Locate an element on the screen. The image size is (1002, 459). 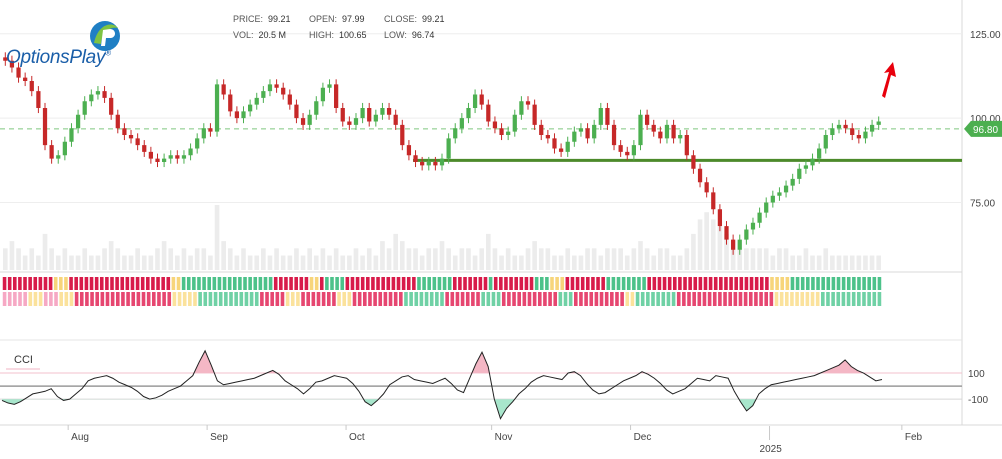
vol-value: 20.5 M is located at coordinates (272, 35).